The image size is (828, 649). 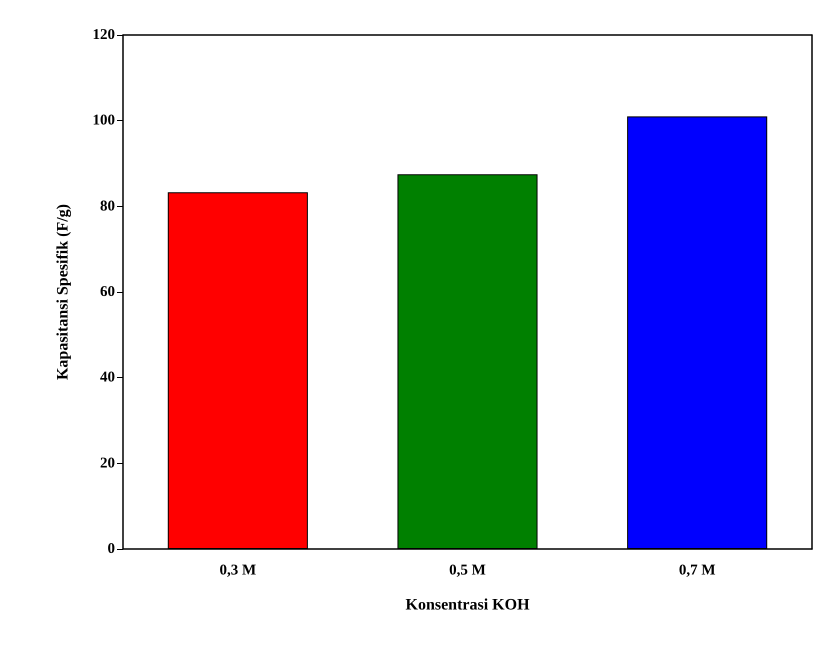 What do you see at coordinates (111, 549) in the screenshot?
I see `y-tick-label: 0` at bounding box center [111, 549].